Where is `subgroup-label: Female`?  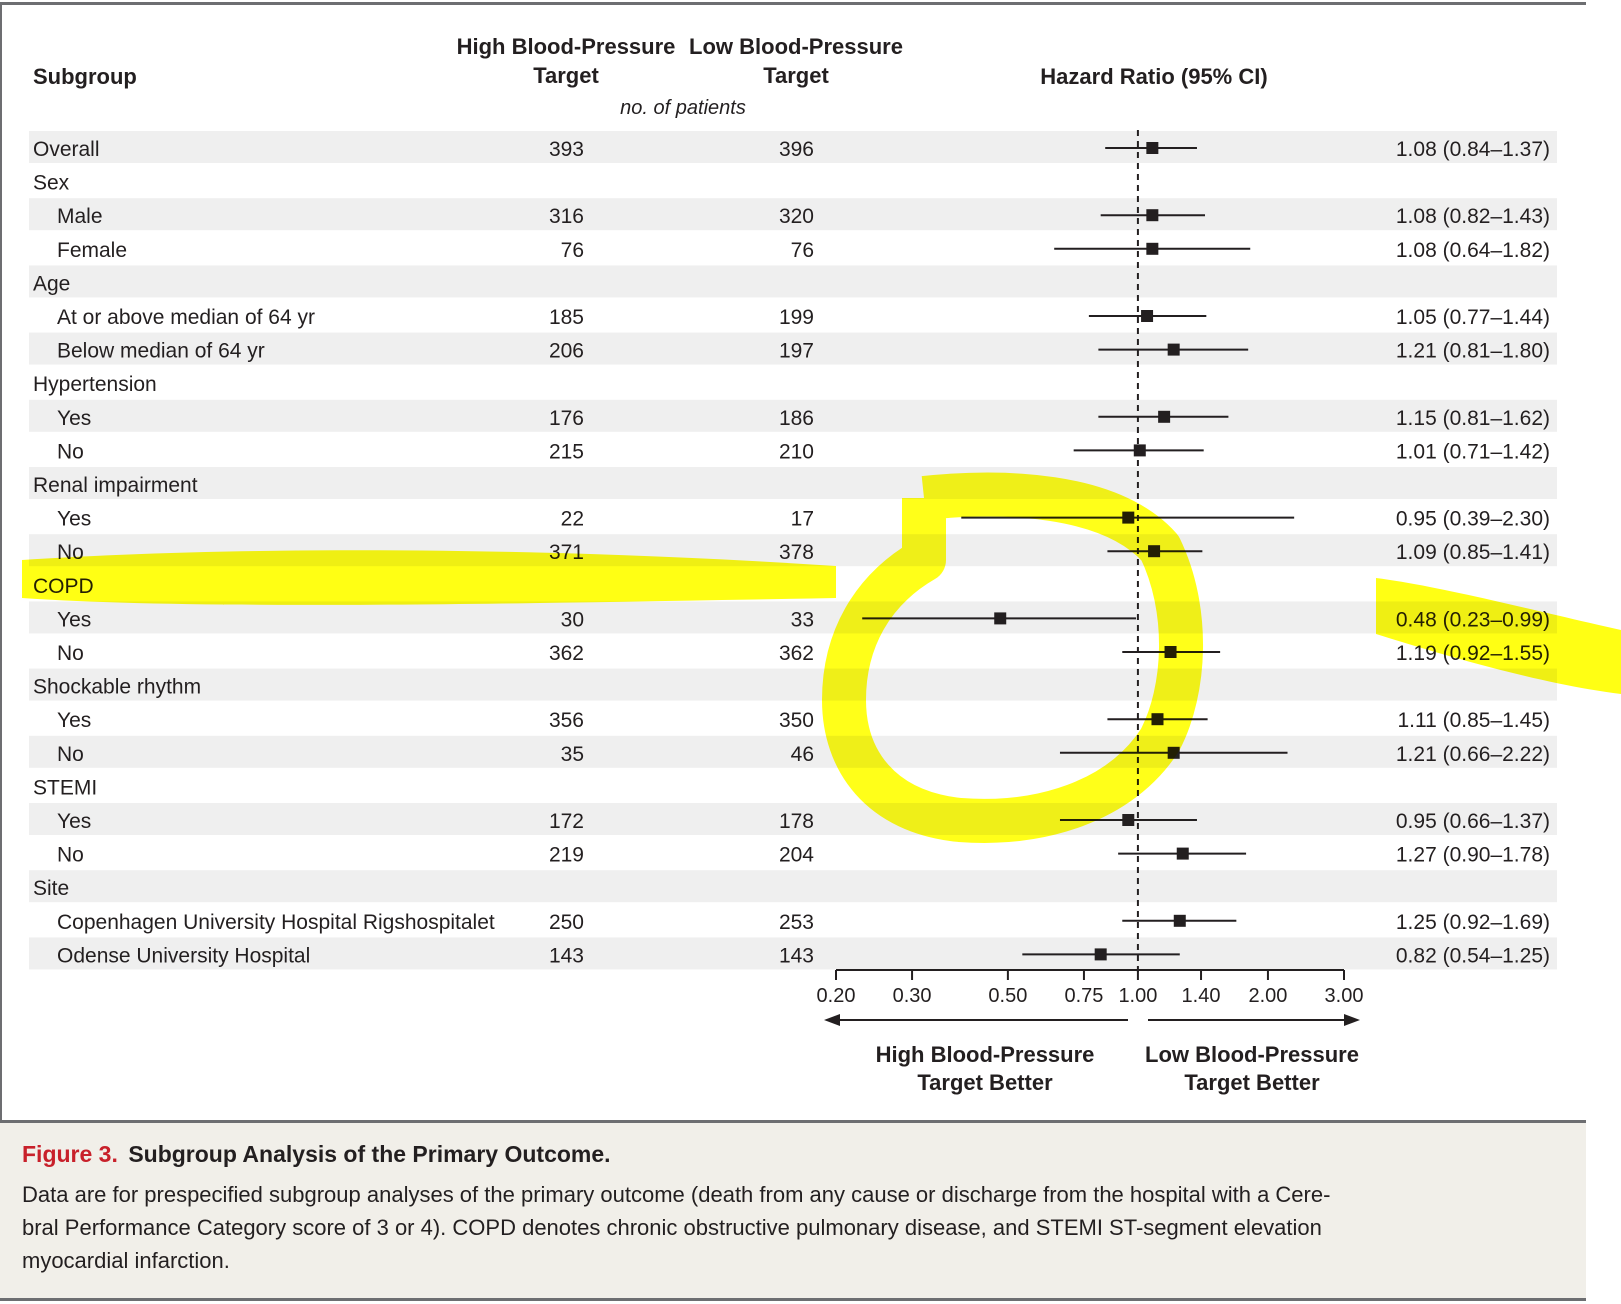
subgroup-label: Female is located at coordinates (92, 250).